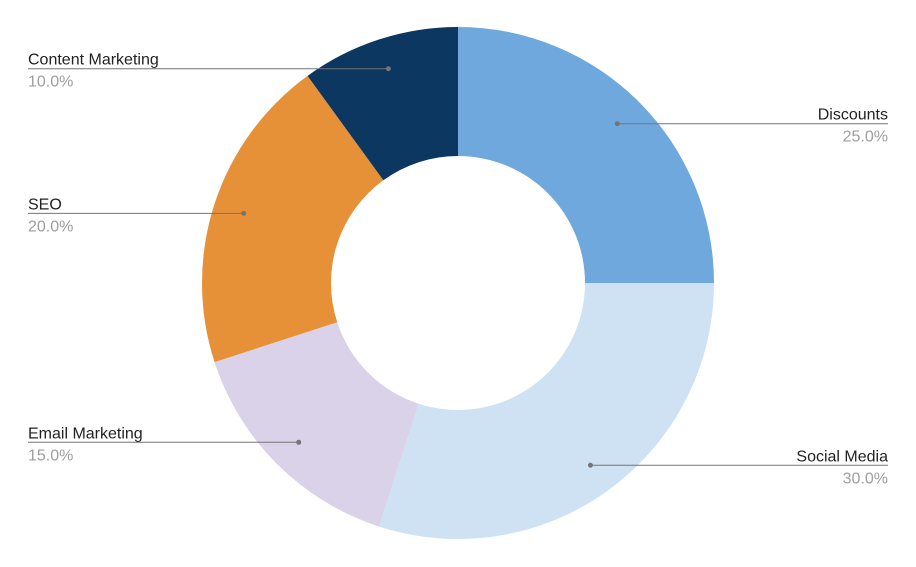 Image resolution: width=916 pixels, height=567 pixels. I want to click on slice-discounts, so click(586, 155).